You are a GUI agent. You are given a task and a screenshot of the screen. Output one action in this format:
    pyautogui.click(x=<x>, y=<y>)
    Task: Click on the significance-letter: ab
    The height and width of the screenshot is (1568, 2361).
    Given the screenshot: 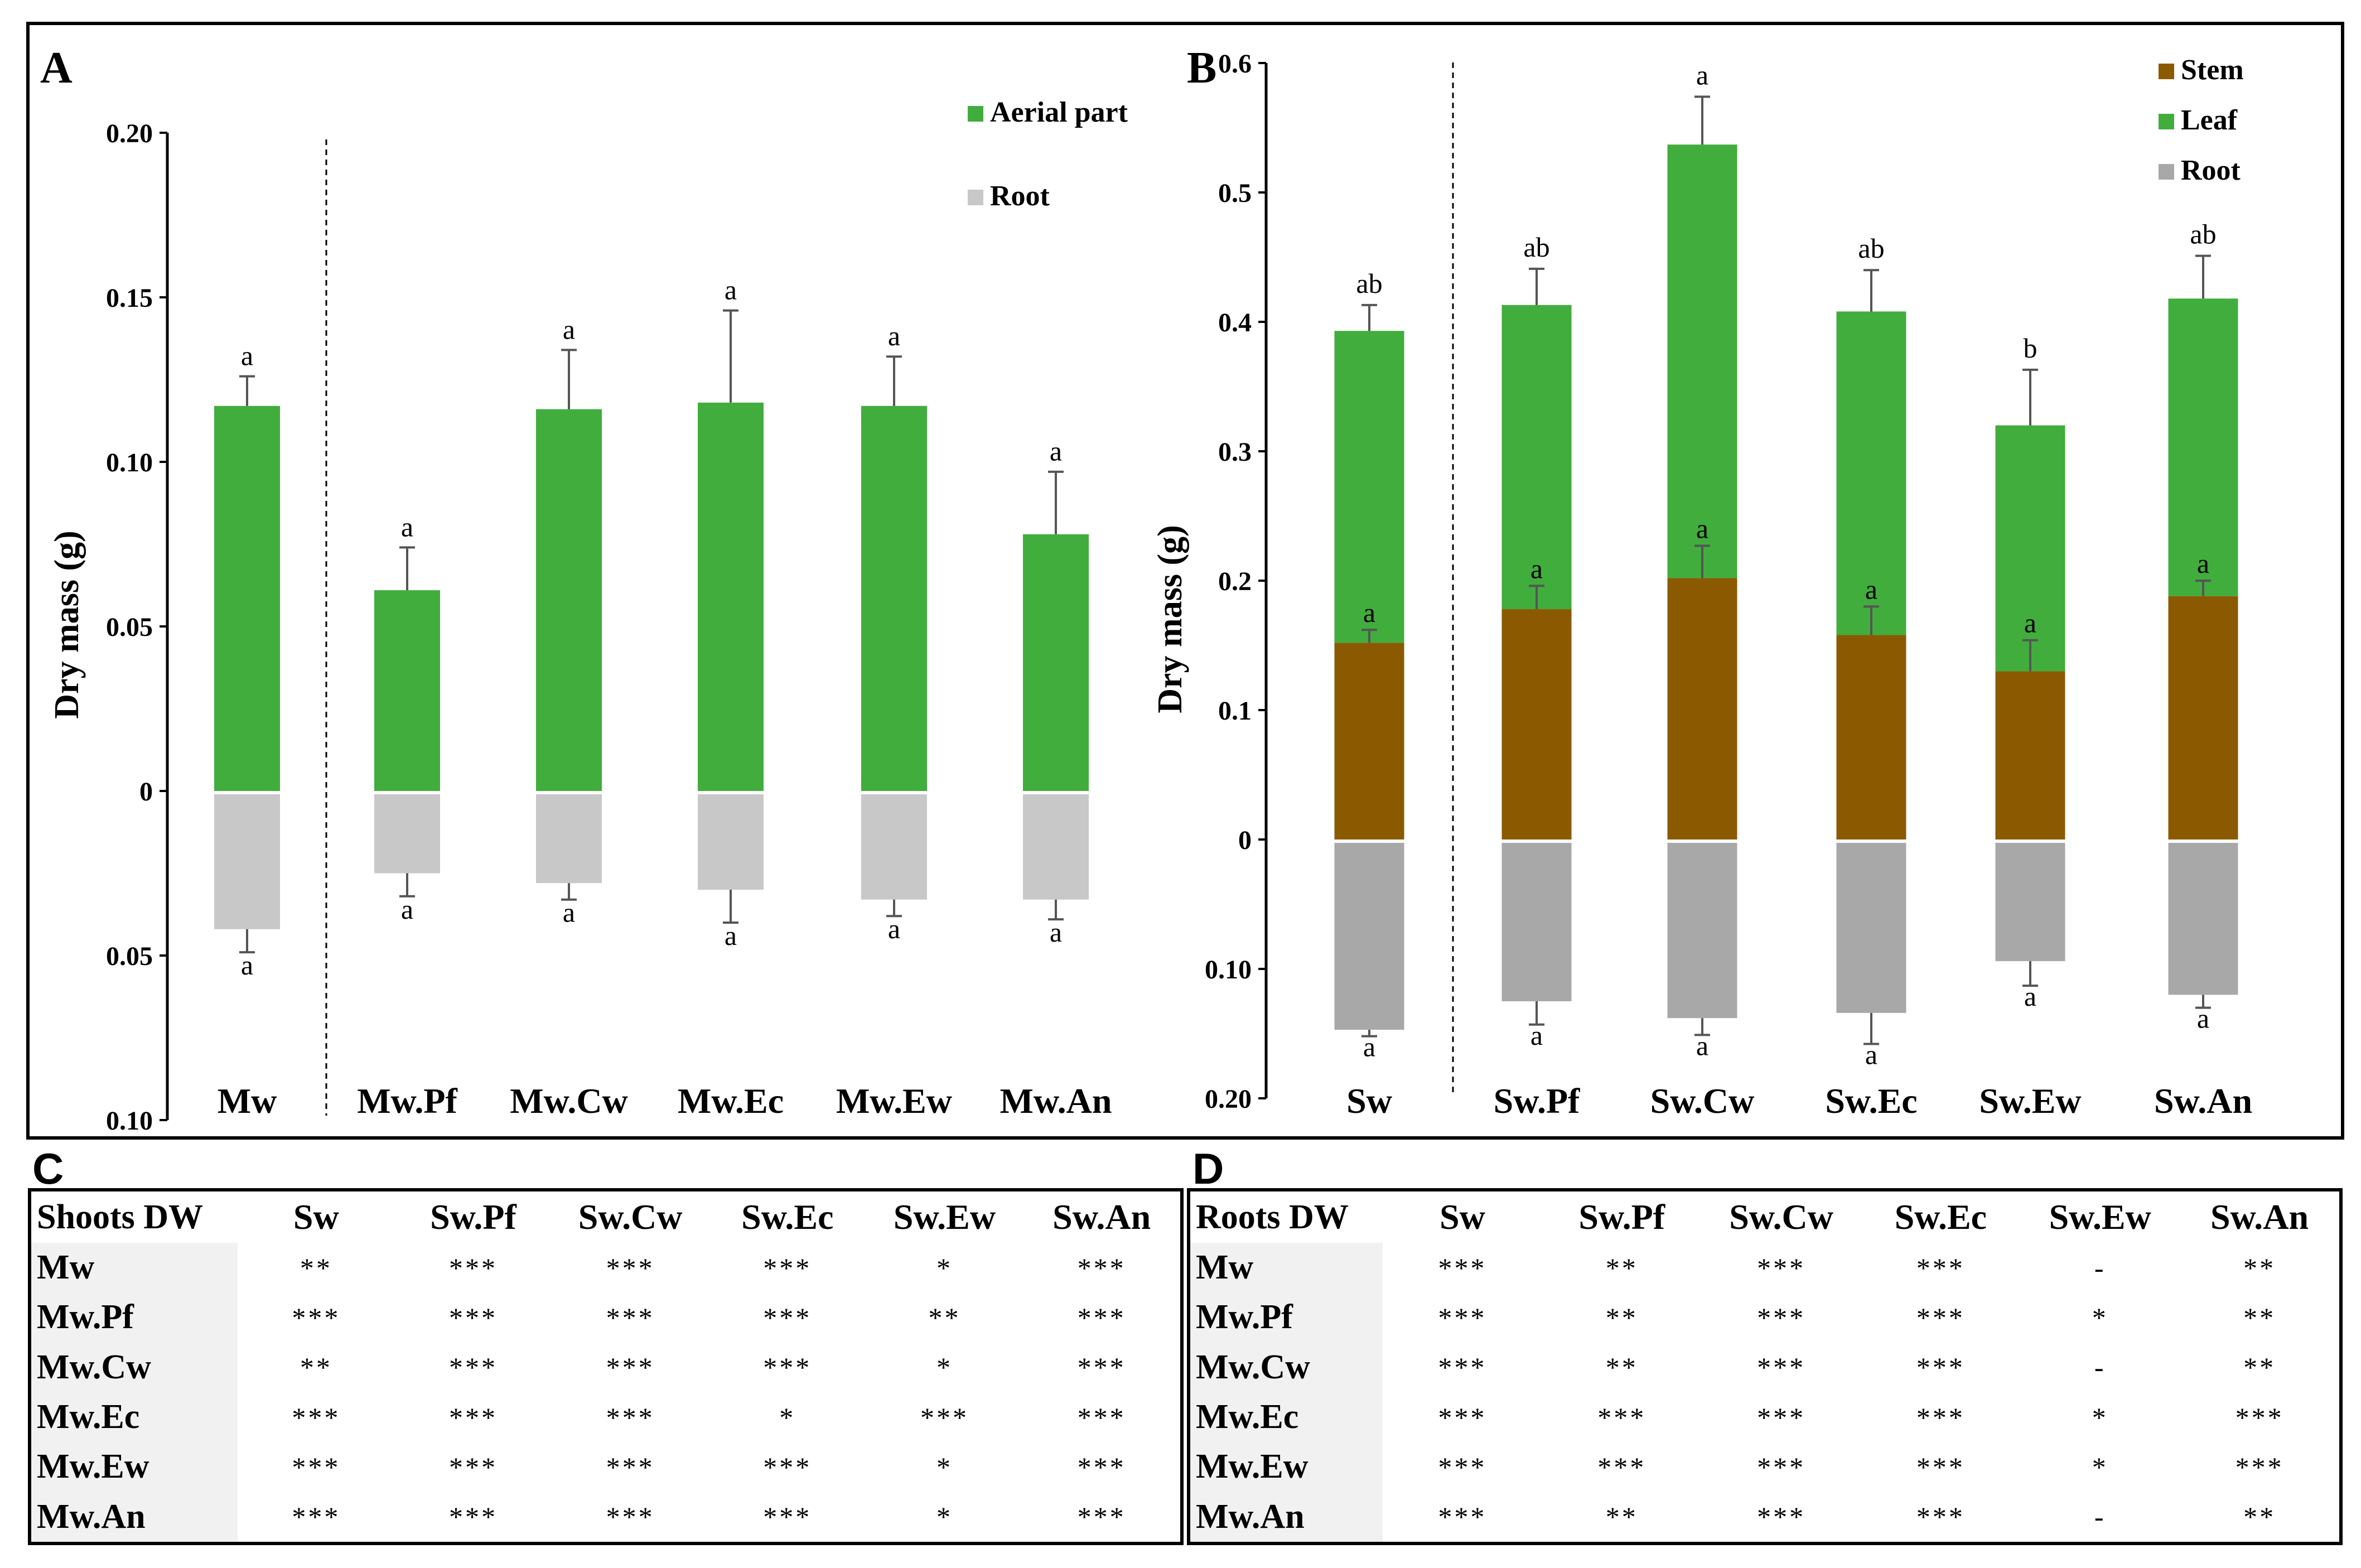 What is the action you would take?
    pyautogui.click(x=1536, y=247)
    